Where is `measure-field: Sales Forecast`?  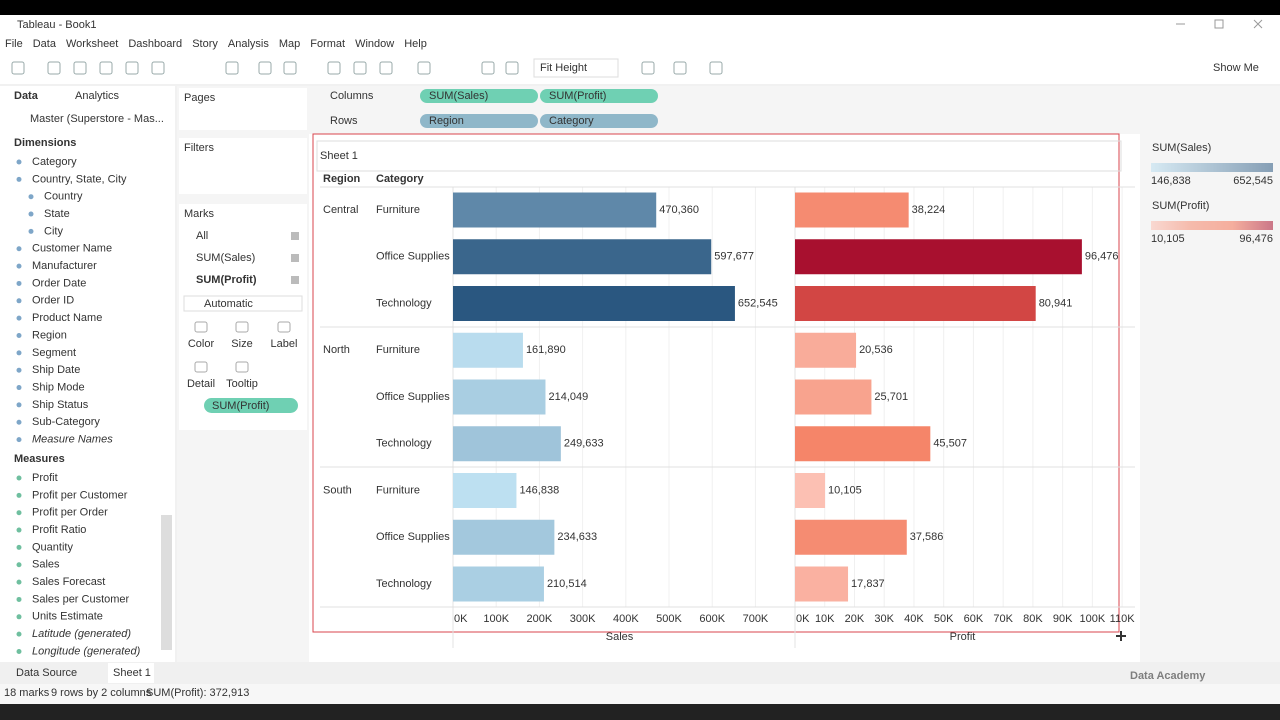 measure-field: Sales Forecast is located at coordinates (68, 582).